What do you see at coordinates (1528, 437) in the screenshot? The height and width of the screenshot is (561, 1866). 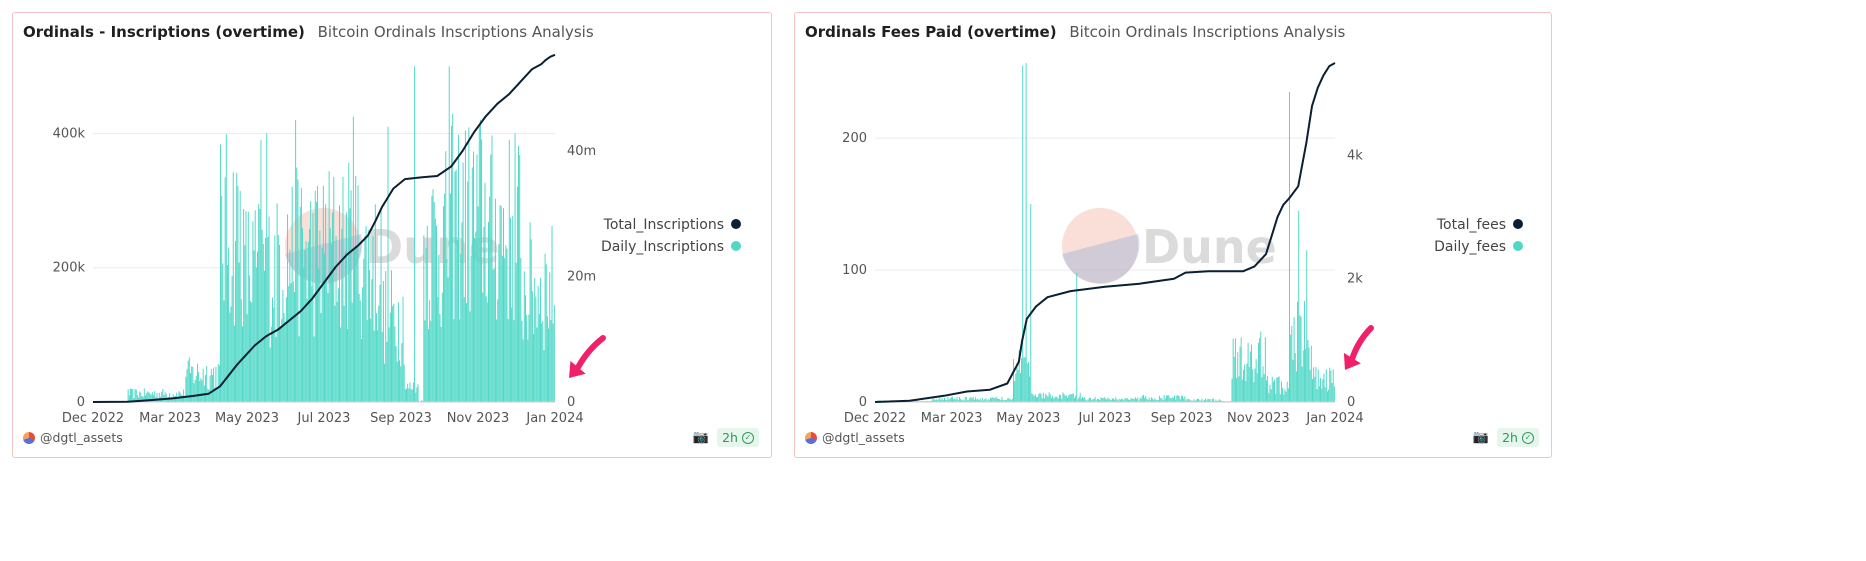 I see `check-circle-icon: ✓` at bounding box center [1528, 437].